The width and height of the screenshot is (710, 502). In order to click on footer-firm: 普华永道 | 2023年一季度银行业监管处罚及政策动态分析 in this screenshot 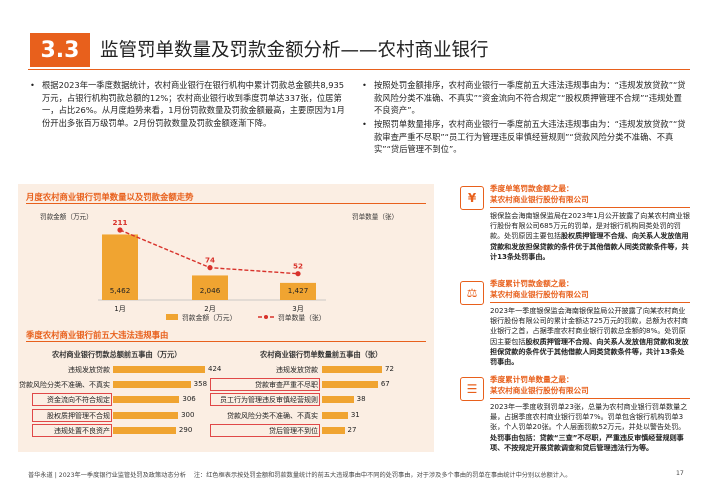, I will do `click(107, 475)`.